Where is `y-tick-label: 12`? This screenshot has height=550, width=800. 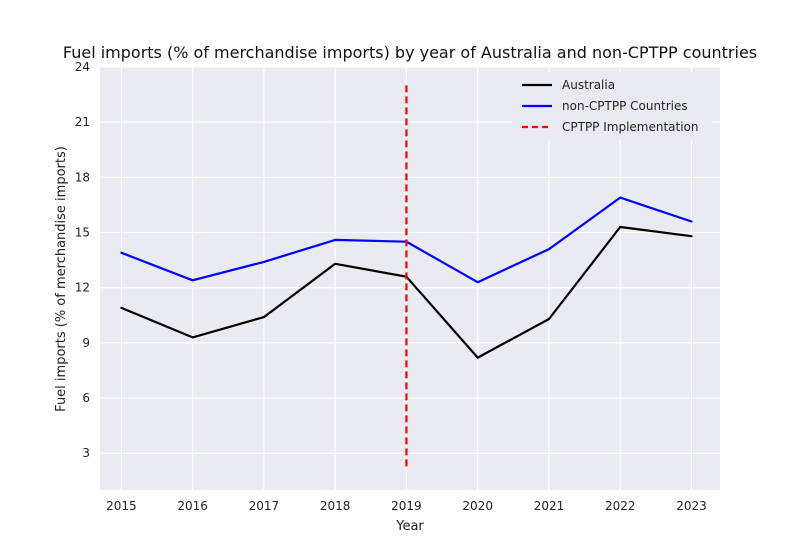 y-tick-label: 12 is located at coordinates (82, 288).